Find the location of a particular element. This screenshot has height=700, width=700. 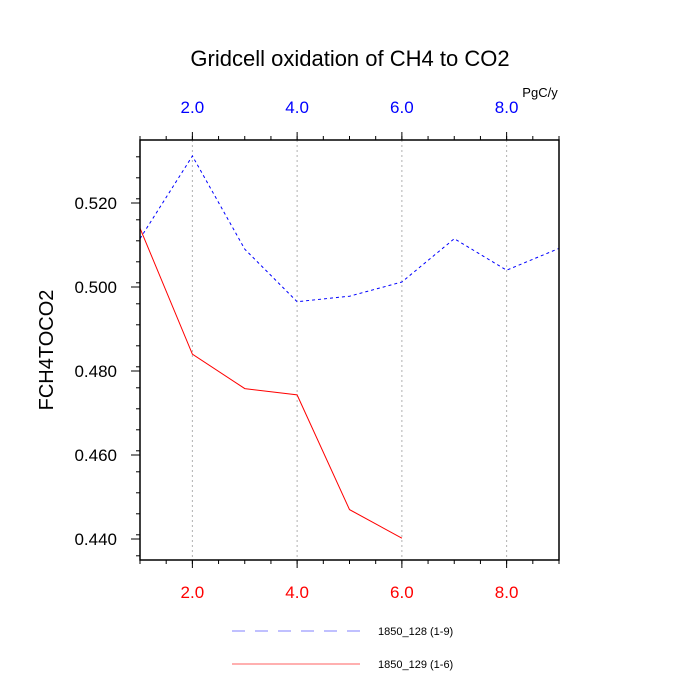

y-tick-label: 0.440 is located at coordinates (95, 539).